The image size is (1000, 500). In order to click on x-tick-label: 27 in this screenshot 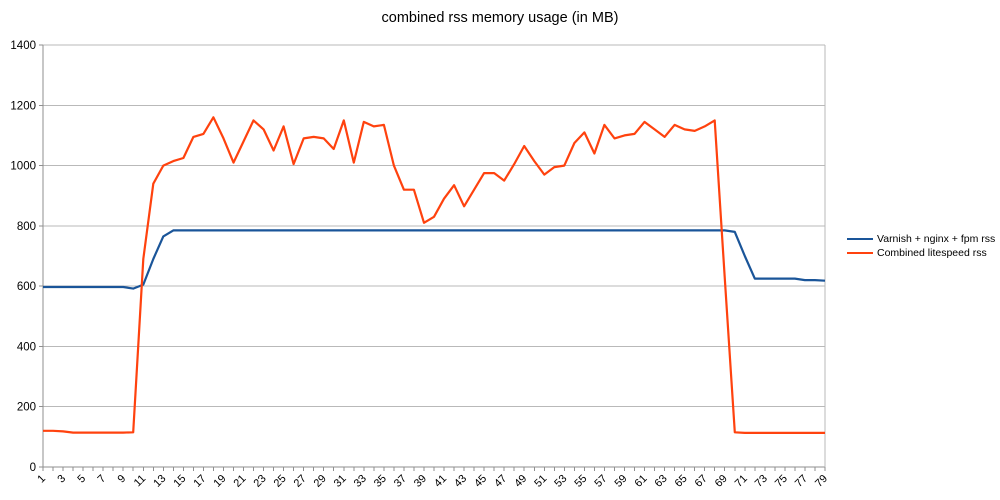, I will do `click(300, 481)`.